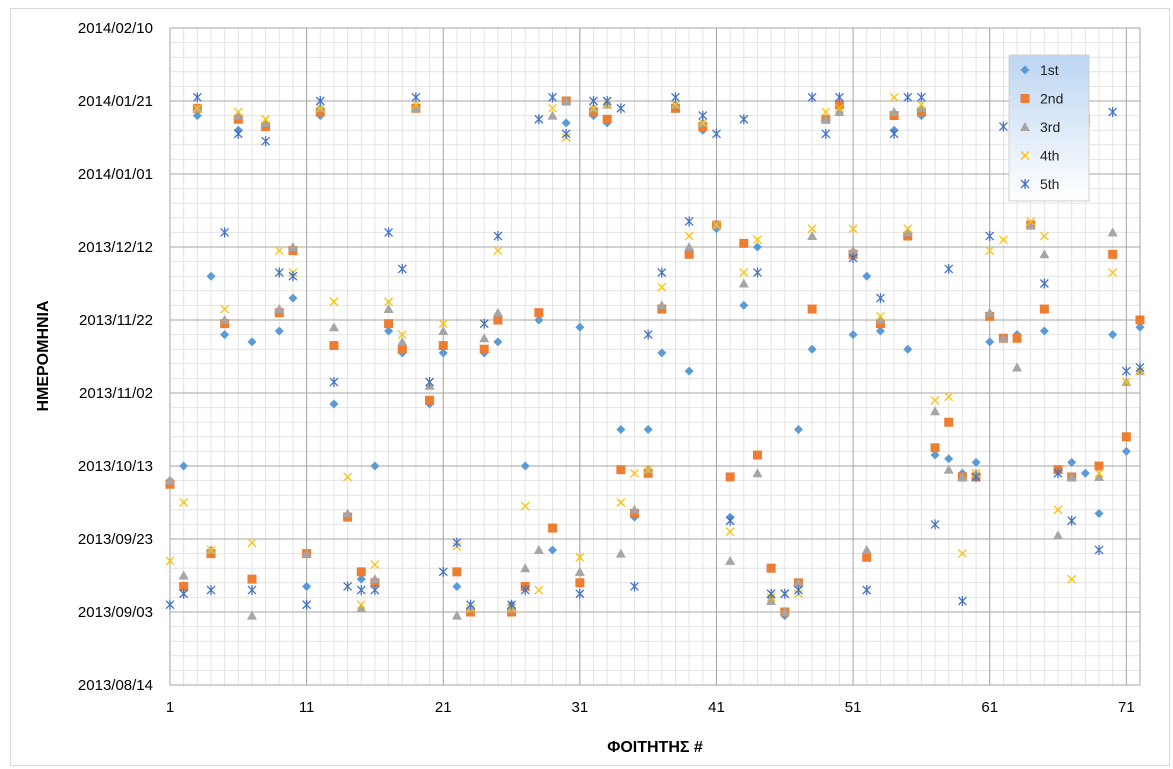  I want to click on y-tick-label: 2013/11/22, so click(116, 320).